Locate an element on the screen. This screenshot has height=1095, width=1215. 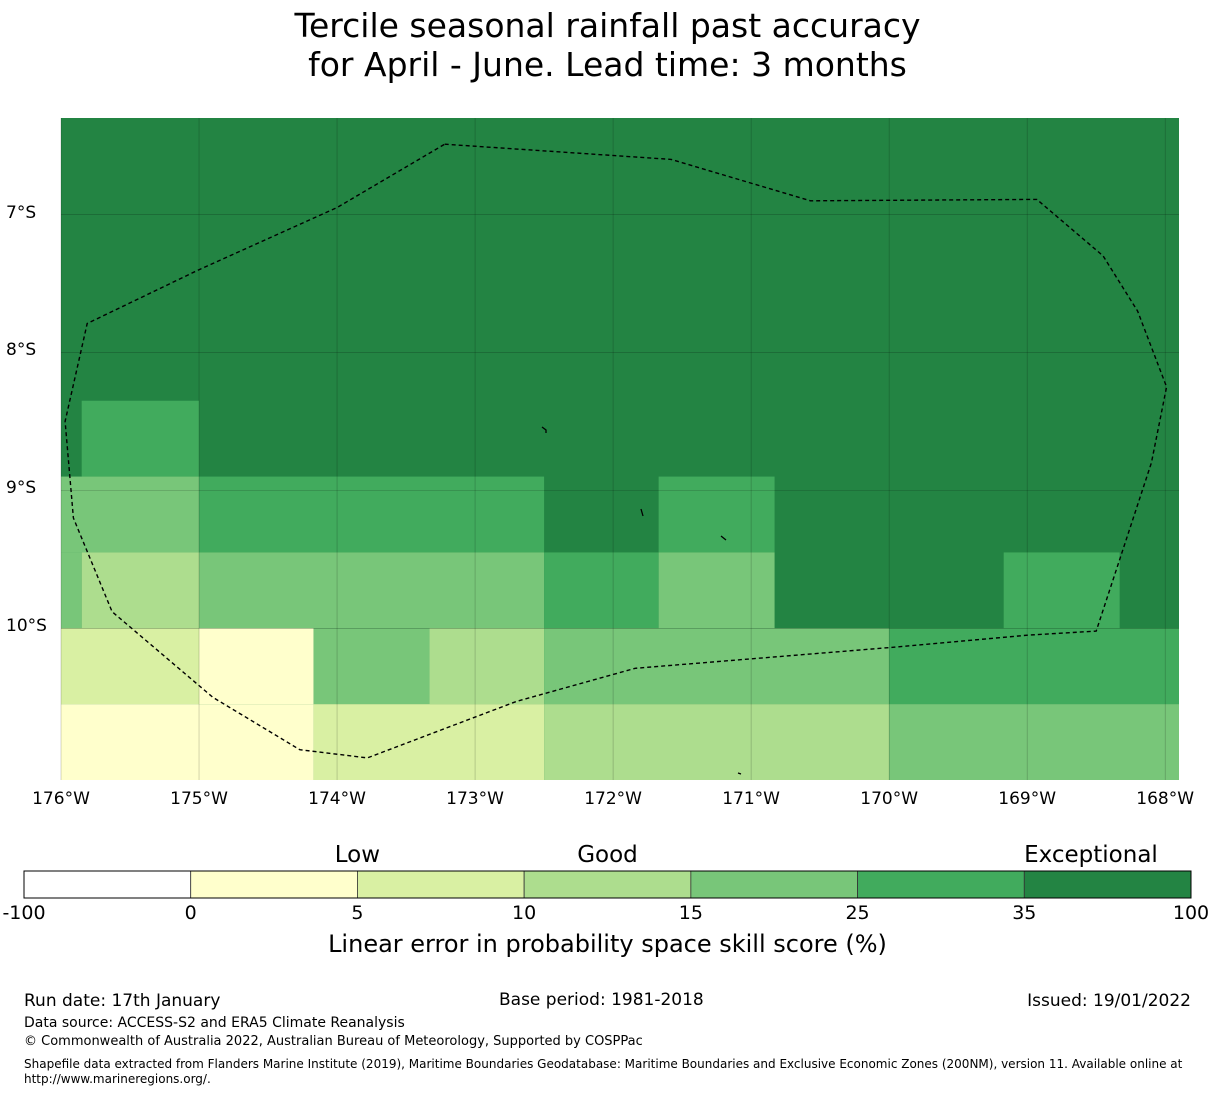
latitude-tick-label: 8°S is located at coordinates (21, 350).